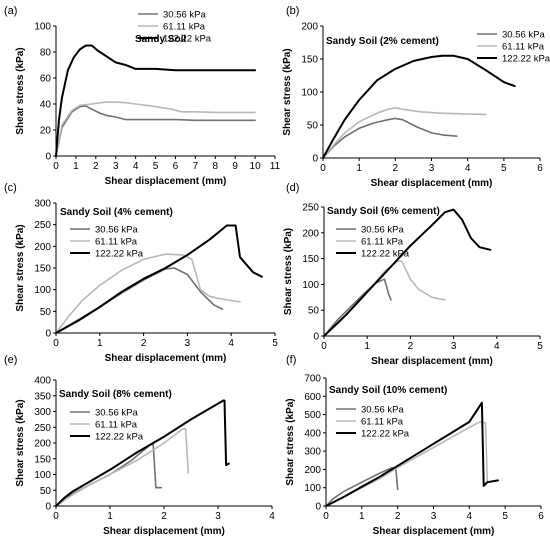 This screenshot has height=541, width=550. I want to click on y-tick-label: 400, so click(312, 433).